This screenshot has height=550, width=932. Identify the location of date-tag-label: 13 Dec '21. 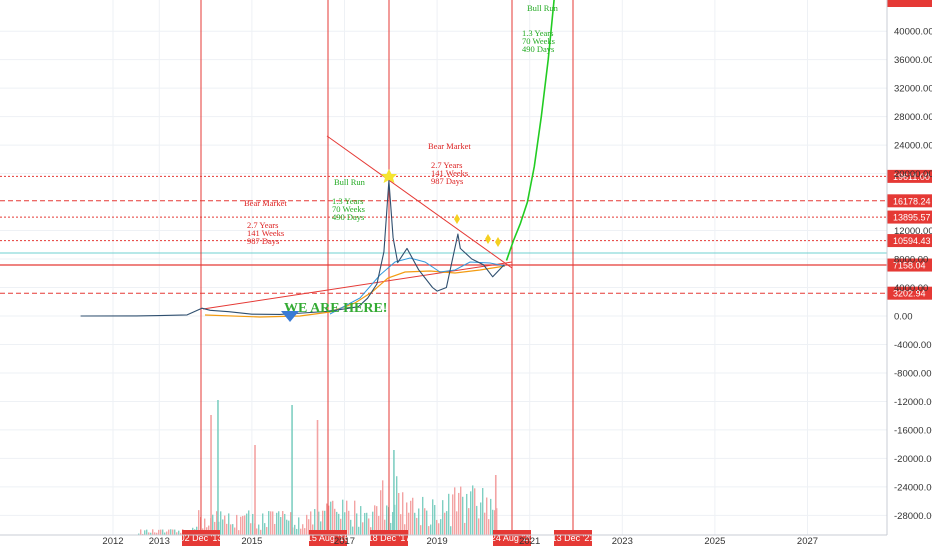
(573, 538).